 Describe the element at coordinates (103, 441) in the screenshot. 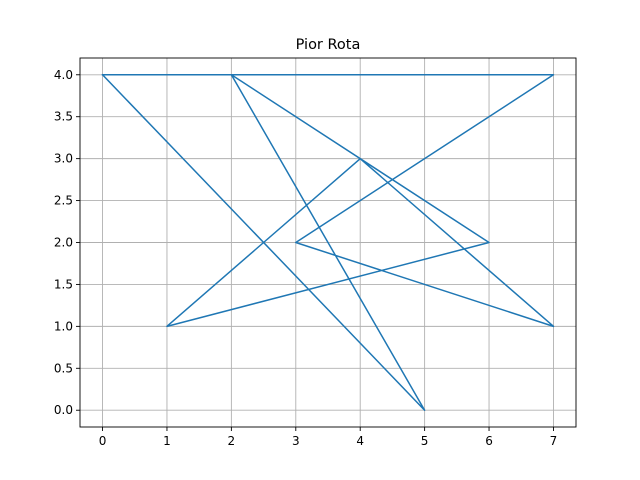

I see `x-tick-label: 0` at that location.